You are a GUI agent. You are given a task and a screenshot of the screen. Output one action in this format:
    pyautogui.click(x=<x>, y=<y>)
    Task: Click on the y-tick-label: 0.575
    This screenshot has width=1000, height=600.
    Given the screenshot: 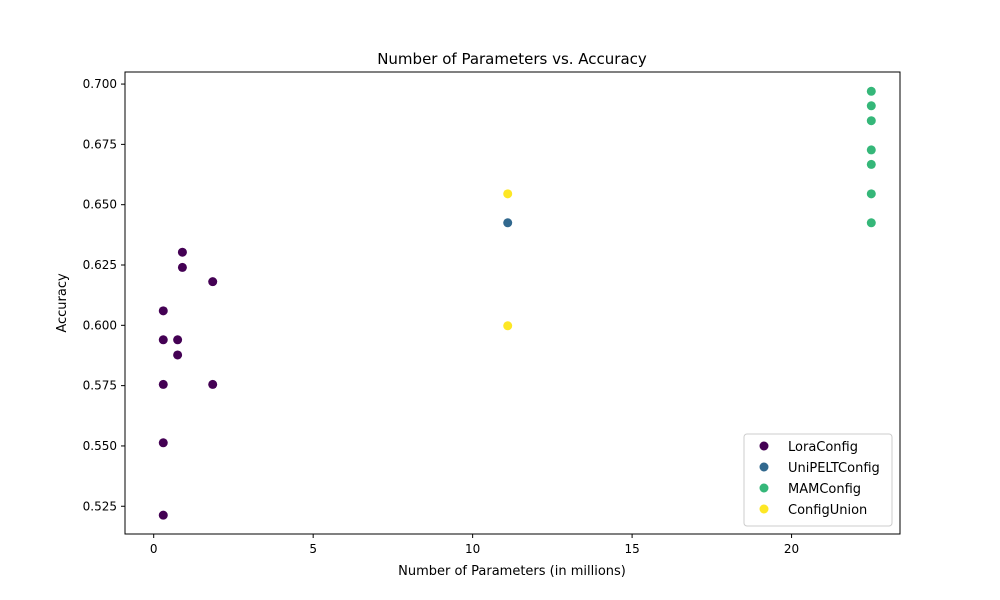 What is the action you would take?
    pyautogui.click(x=100, y=386)
    